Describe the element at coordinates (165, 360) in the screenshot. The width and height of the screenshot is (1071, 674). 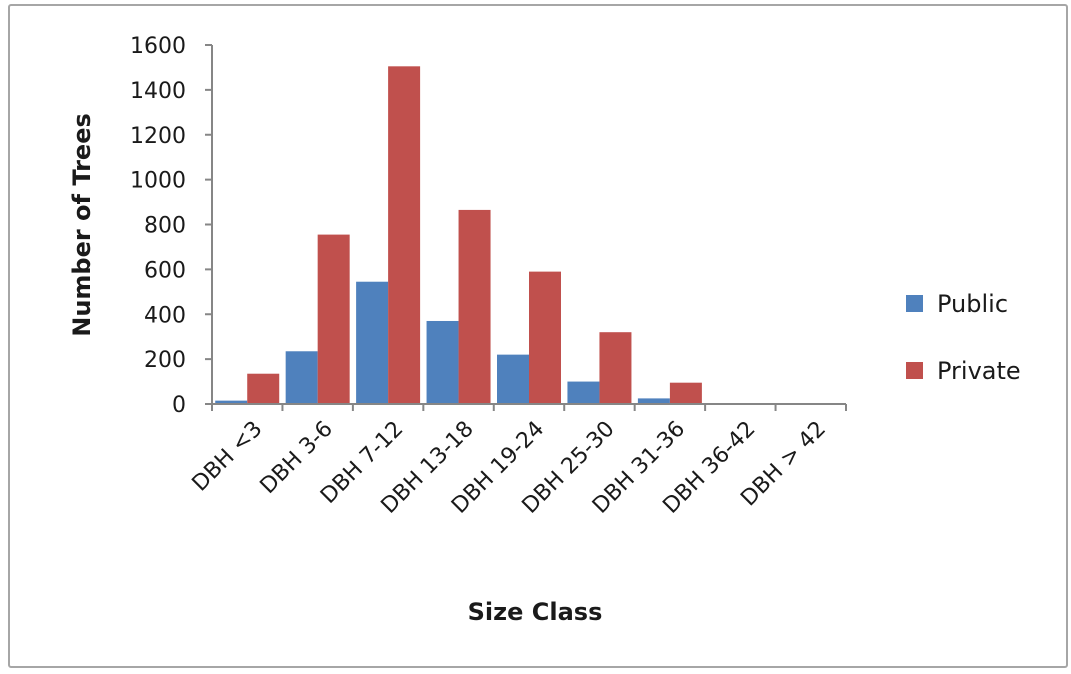
I see `y-tick-label: 200` at that location.